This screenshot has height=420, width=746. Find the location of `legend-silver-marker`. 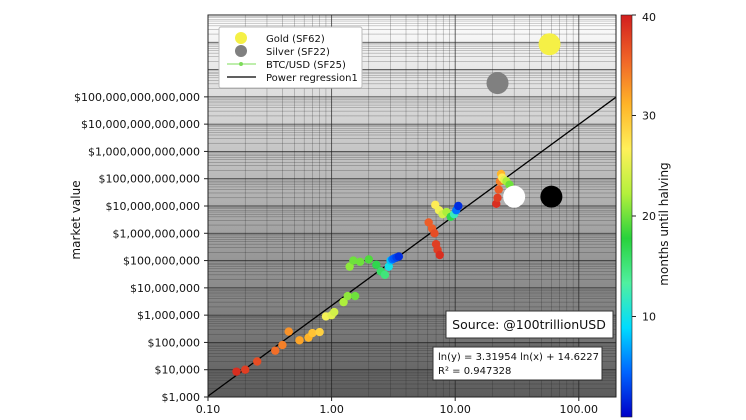

legend-silver-marker is located at coordinates (241, 51).